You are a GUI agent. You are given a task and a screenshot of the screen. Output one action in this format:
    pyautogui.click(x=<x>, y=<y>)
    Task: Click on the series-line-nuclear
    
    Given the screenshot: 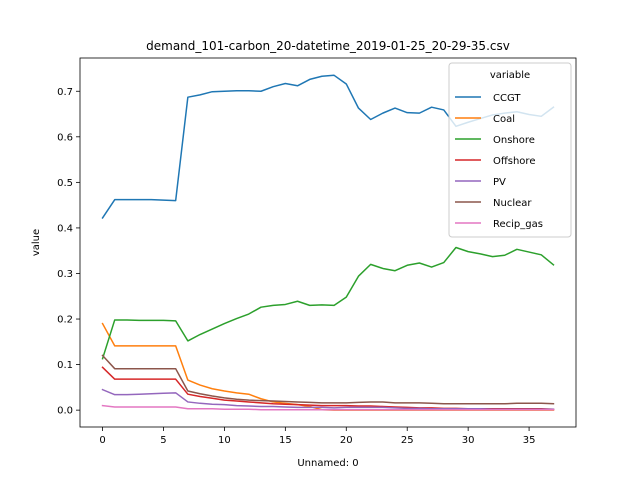 What is the action you would take?
    pyautogui.click(x=328, y=379)
    